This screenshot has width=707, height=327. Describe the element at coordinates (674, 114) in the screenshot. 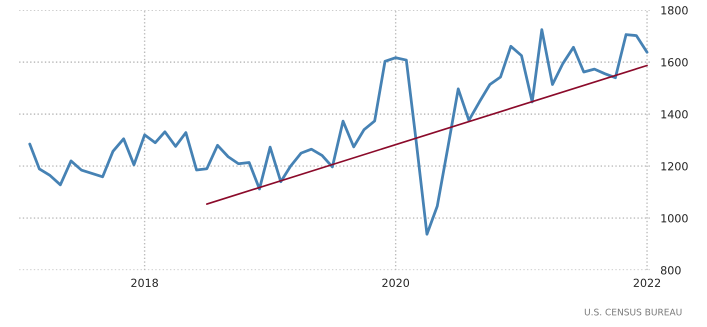

I see `y-tick-label: 1400` at that location.